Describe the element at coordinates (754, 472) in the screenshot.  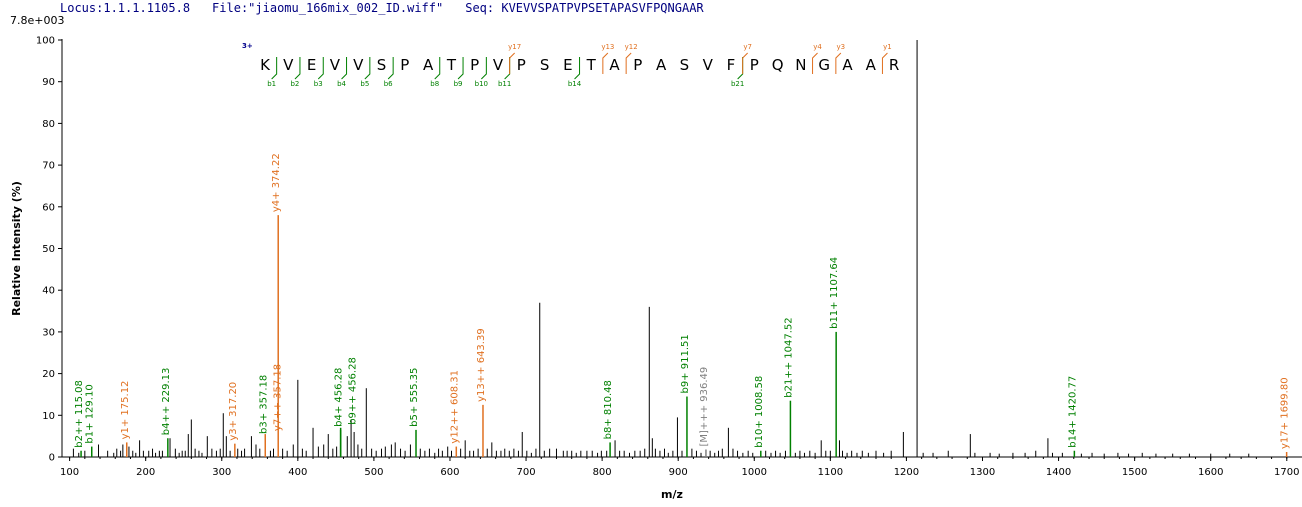
I see `x-tick-label: 1000` at that location.